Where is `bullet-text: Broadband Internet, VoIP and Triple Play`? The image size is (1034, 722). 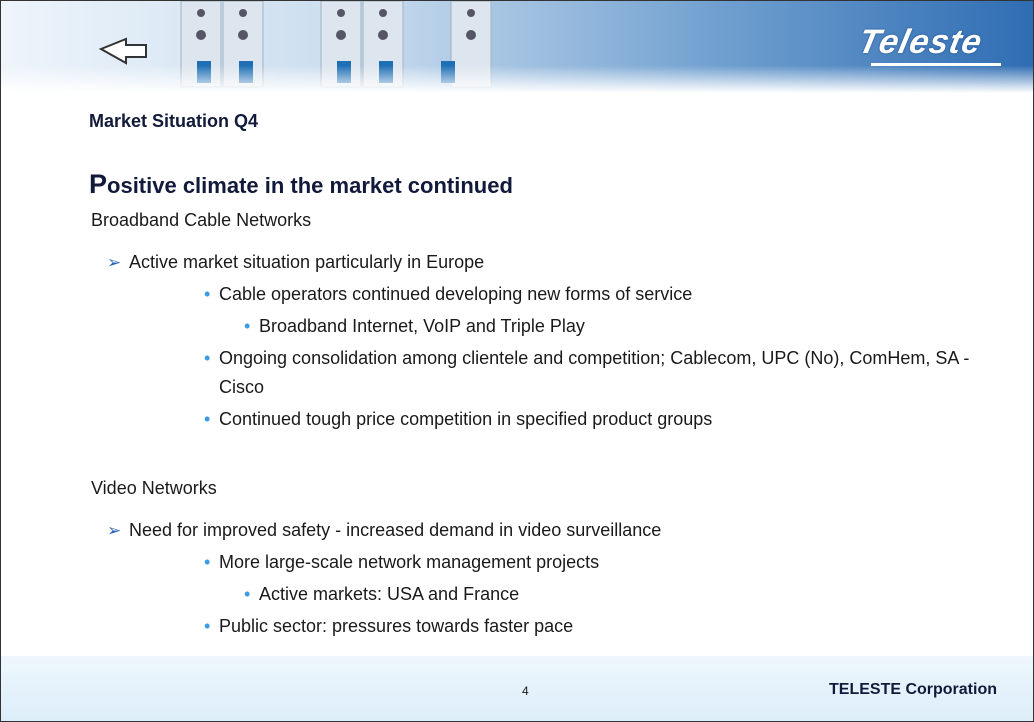
bullet-text: Broadband Internet, VoIP and Triple Play is located at coordinates (422, 326).